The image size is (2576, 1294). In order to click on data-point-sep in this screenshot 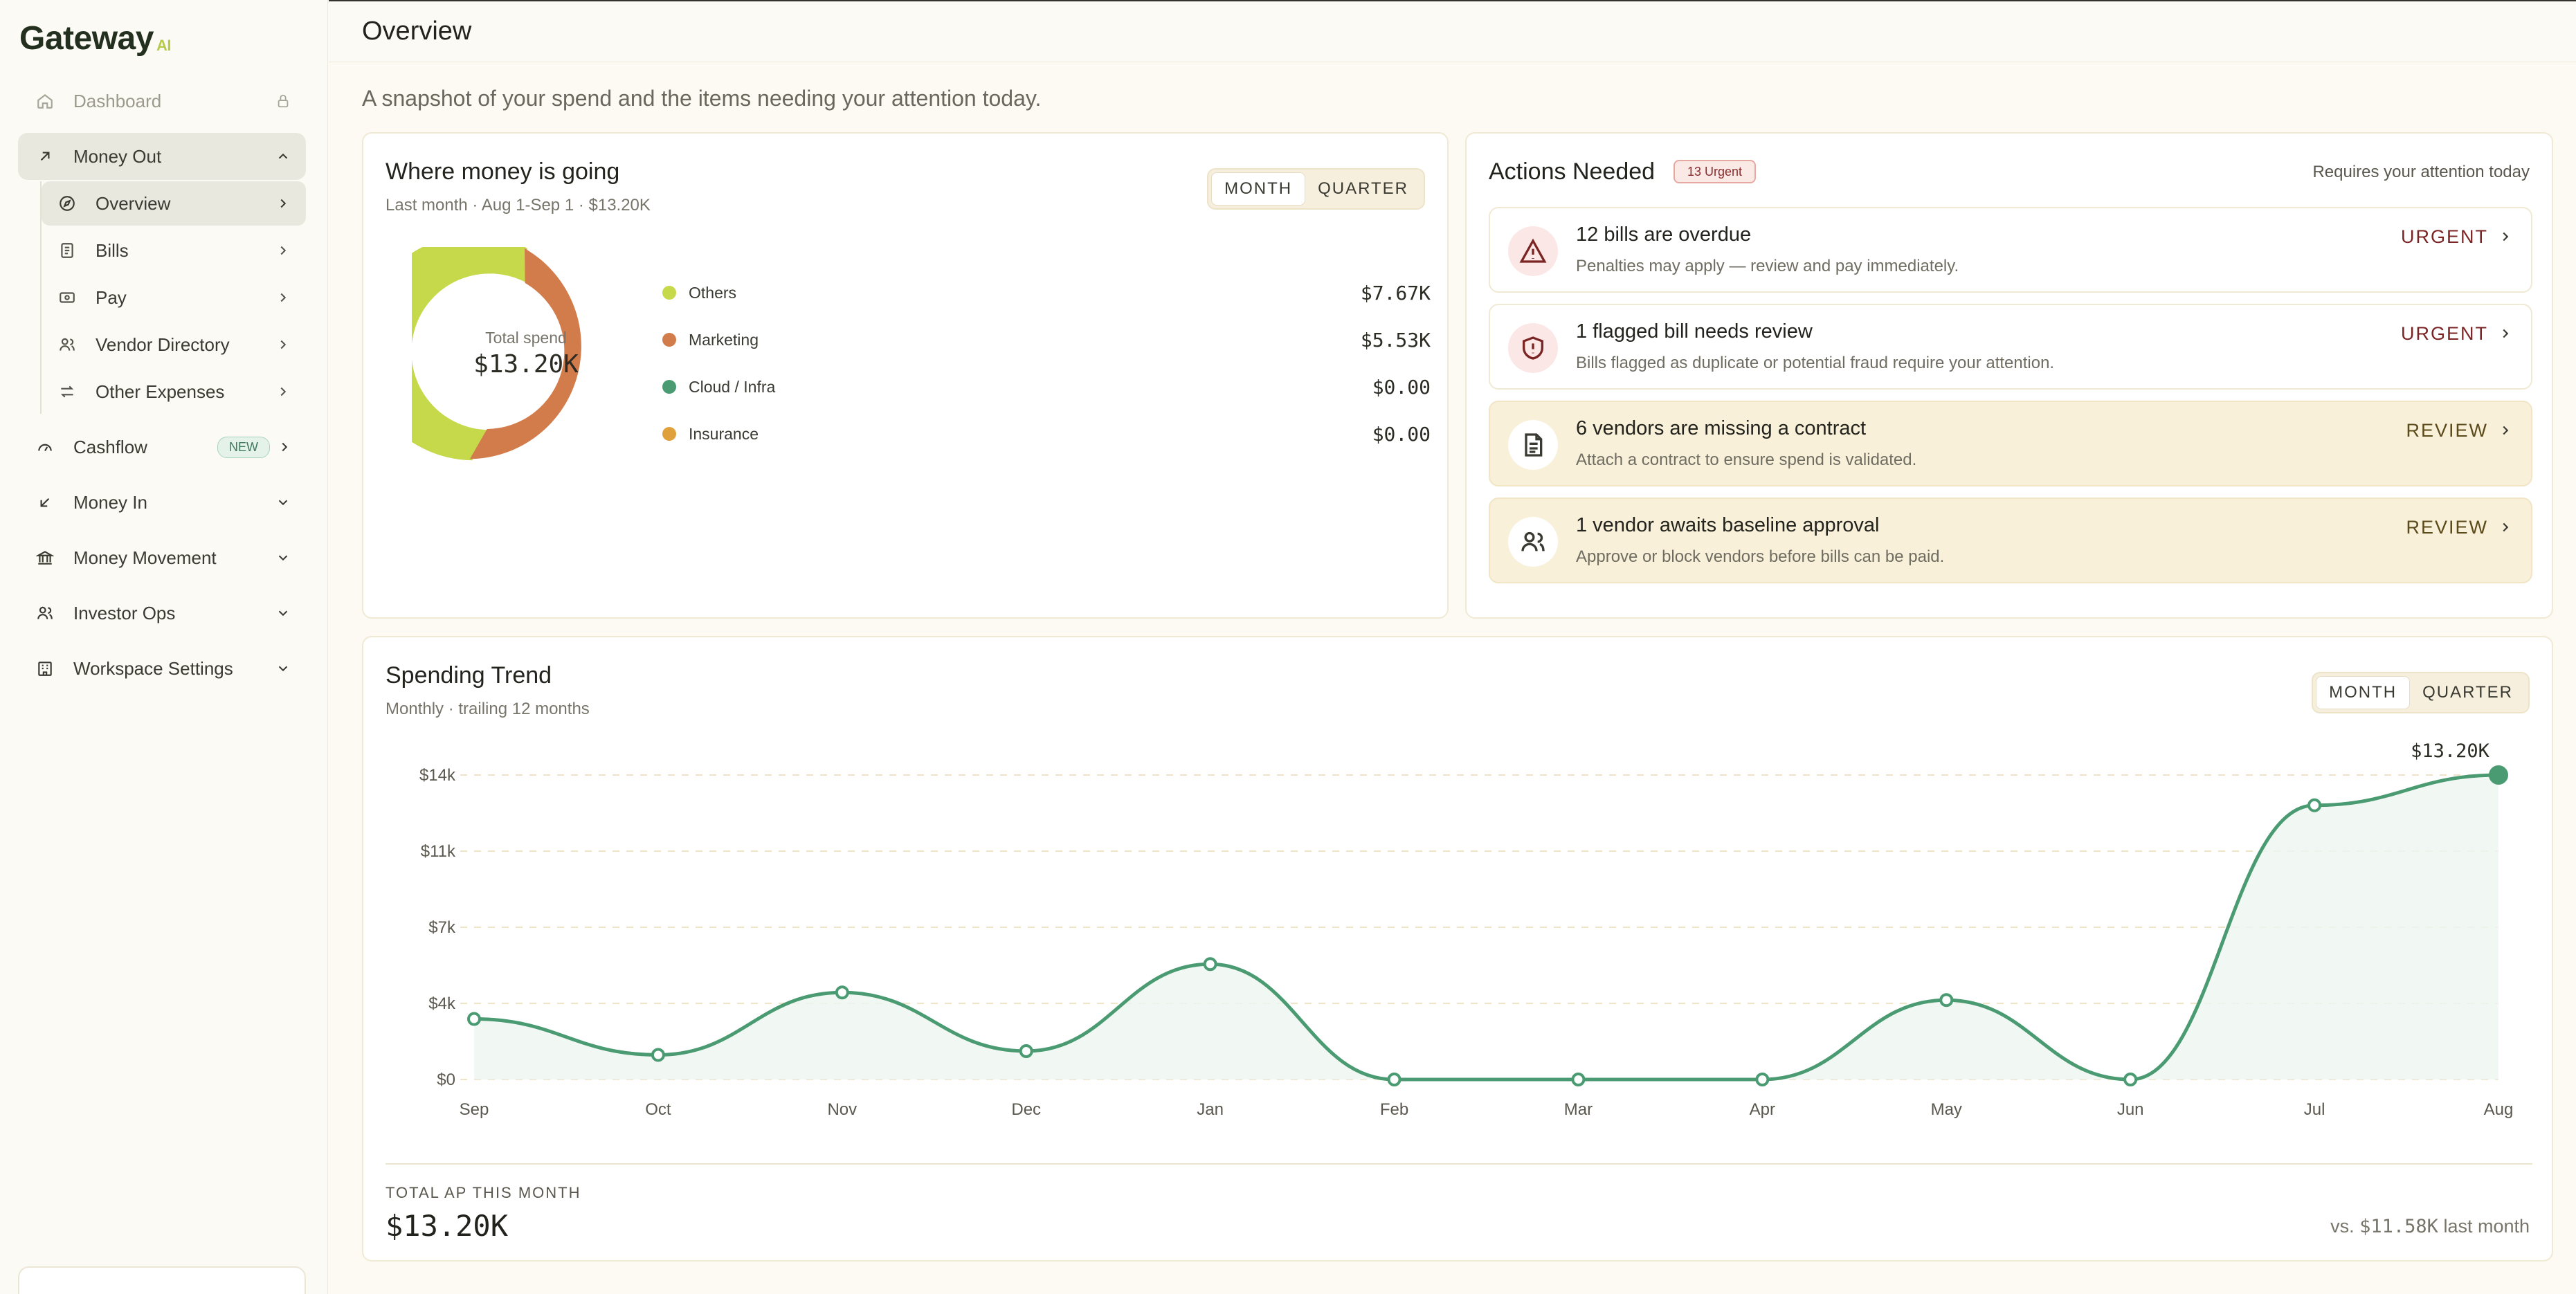, I will do `click(474, 1019)`.